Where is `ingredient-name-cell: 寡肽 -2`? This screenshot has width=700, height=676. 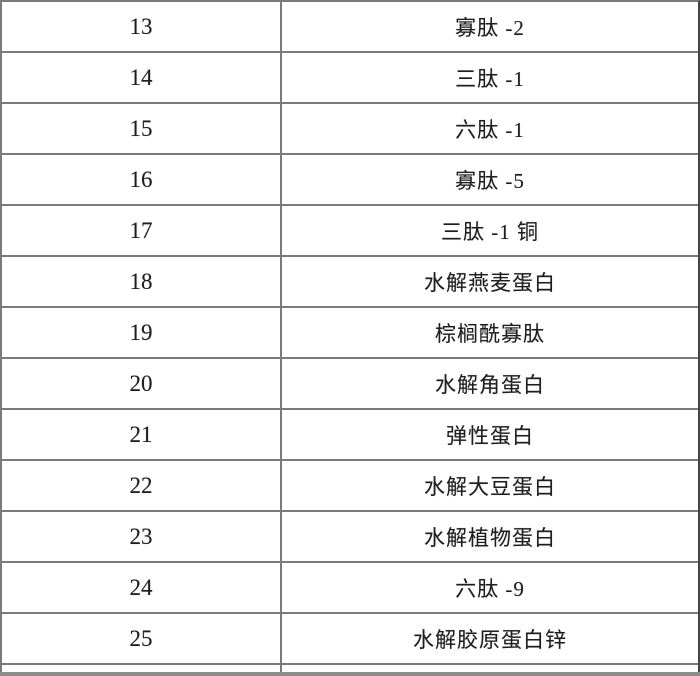 ingredient-name-cell: 寡肽 -2 is located at coordinates (490, 27).